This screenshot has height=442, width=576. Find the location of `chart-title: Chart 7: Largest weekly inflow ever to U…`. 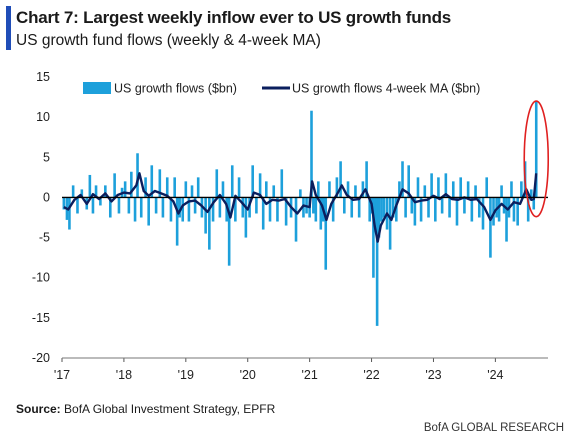

chart-title: Chart 7: Largest weekly inflow ever to U… is located at coordinates (234, 17).